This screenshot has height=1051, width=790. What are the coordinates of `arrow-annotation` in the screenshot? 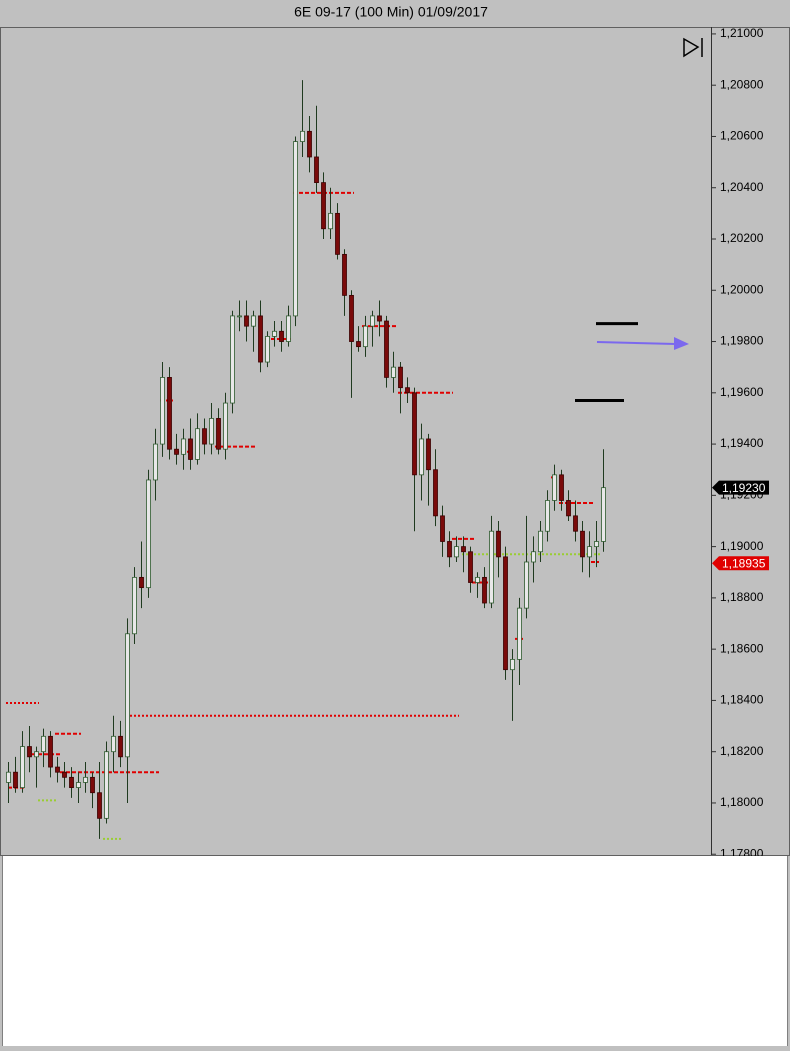 It's located at (642, 343).